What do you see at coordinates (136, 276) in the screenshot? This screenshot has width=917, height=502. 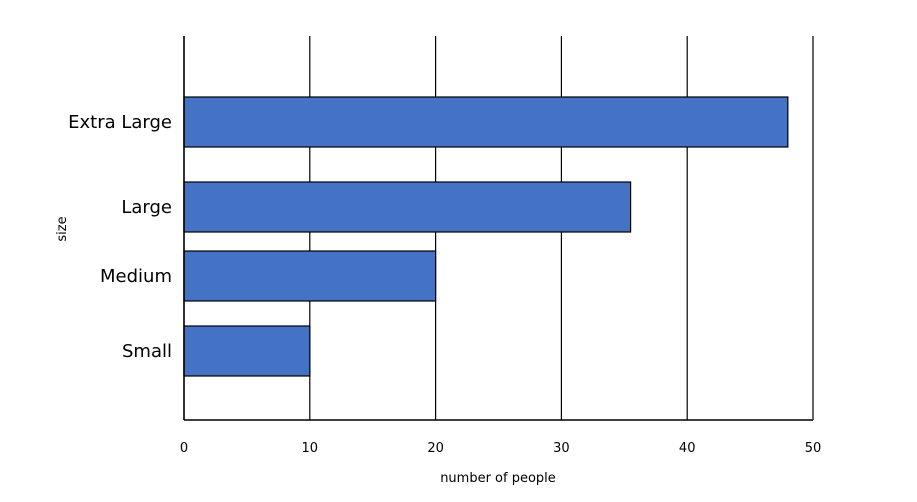 I see `category-label: Medium` at bounding box center [136, 276].